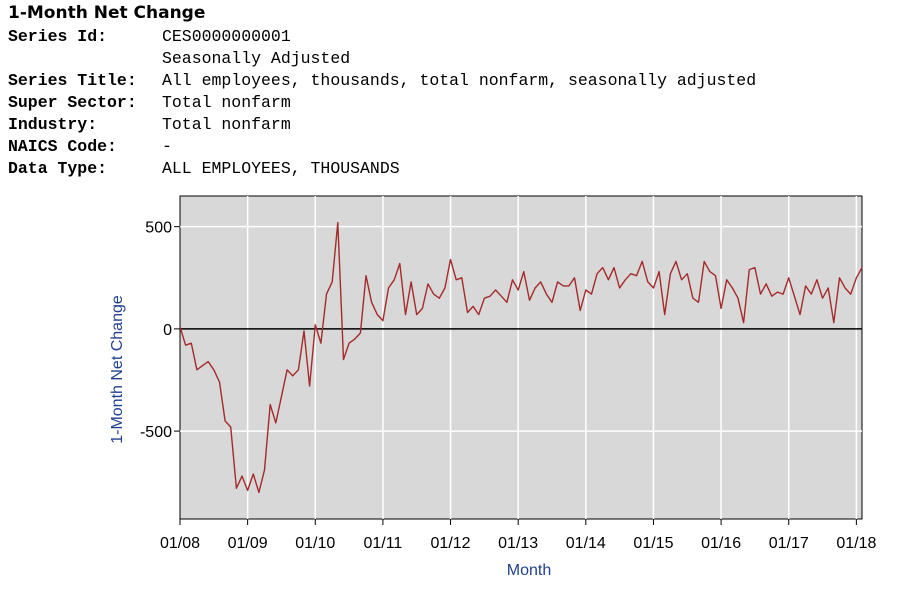 The height and width of the screenshot is (606, 899). I want to click on x-tick-label: 01/17, so click(789, 543).